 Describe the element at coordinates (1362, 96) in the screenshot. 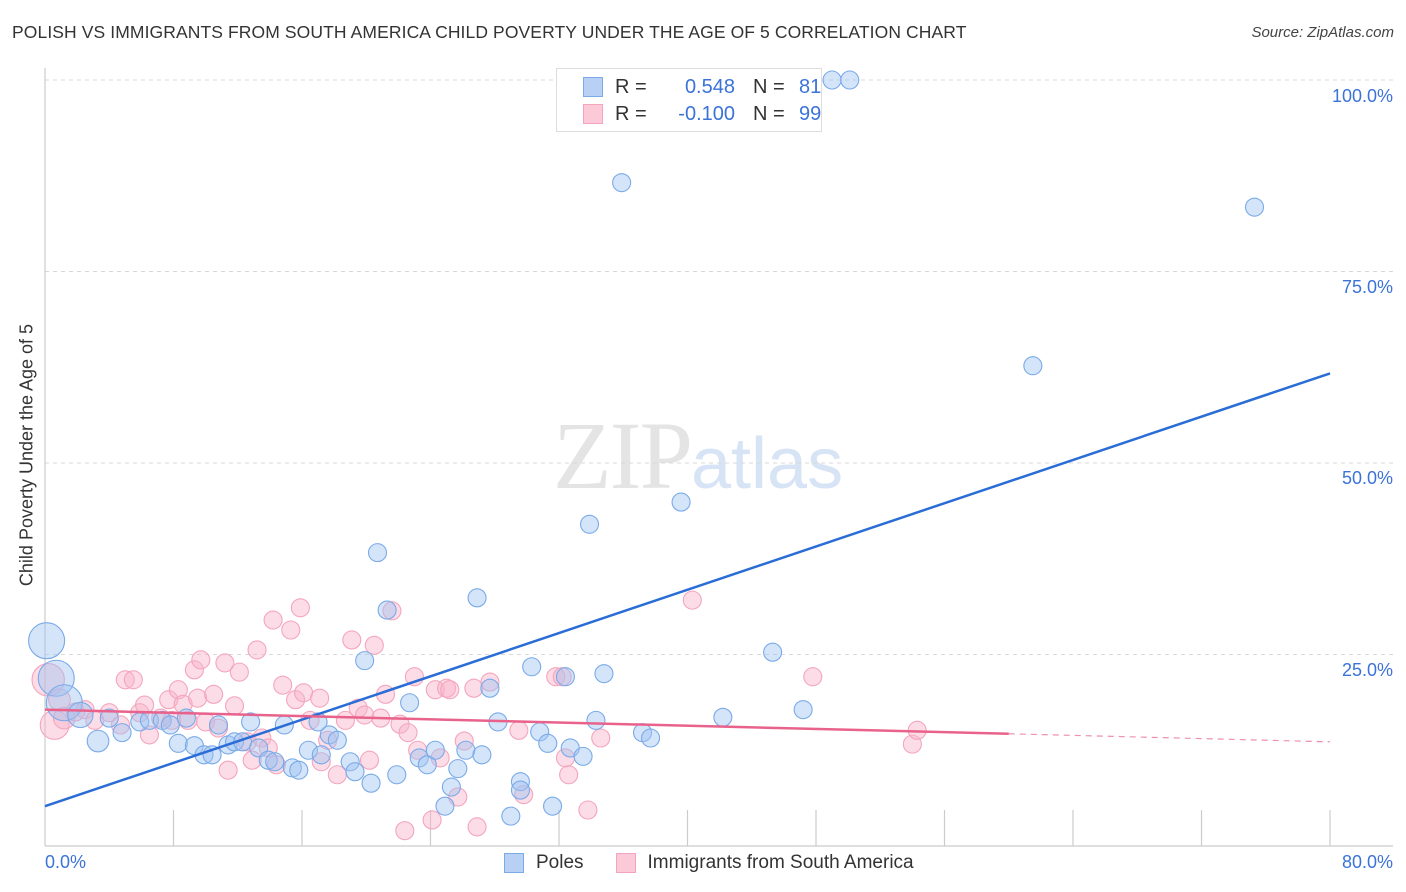

I see `y-tick-label-100: 100.0%` at that location.